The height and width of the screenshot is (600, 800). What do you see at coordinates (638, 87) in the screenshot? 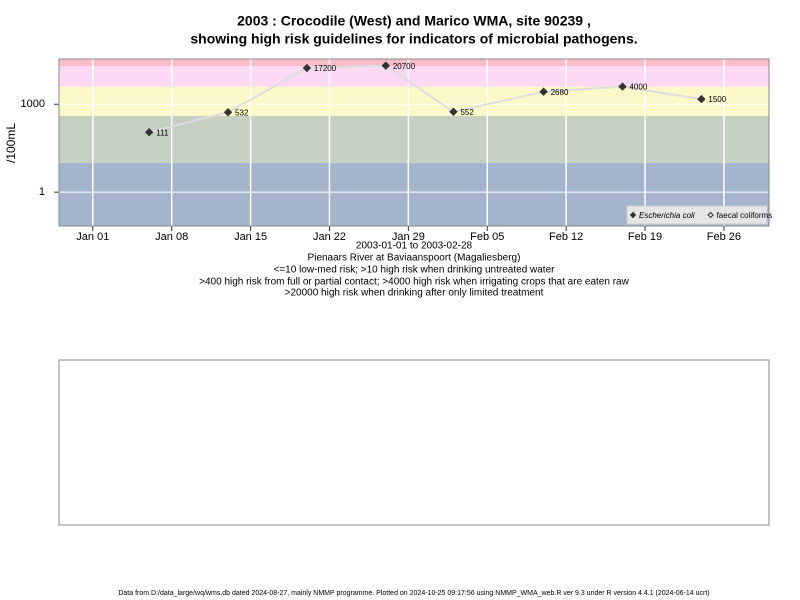
I see `data-label: 4000` at bounding box center [638, 87].